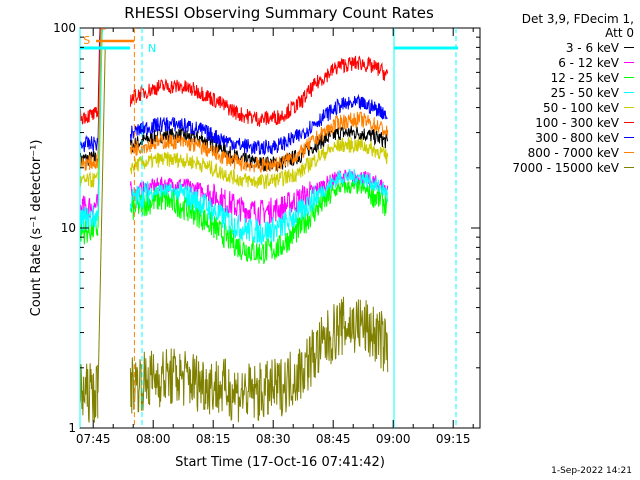 The height and width of the screenshot is (480, 640). I want to click on legend-entry: 3 - 6 keV, so click(554, 47).